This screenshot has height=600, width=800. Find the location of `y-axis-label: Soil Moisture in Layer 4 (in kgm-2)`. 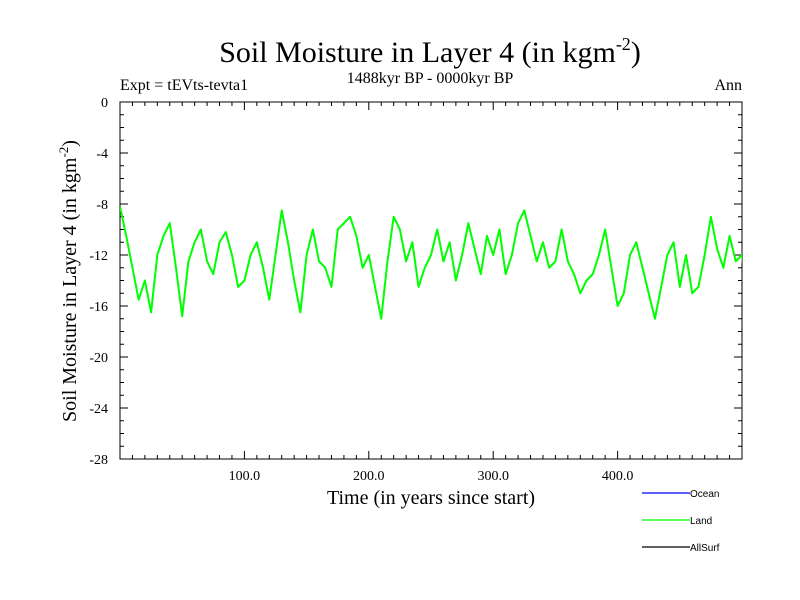

y-axis-label: Soil Moisture in Layer 4 (in kgm-2) is located at coordinates (68, 281).